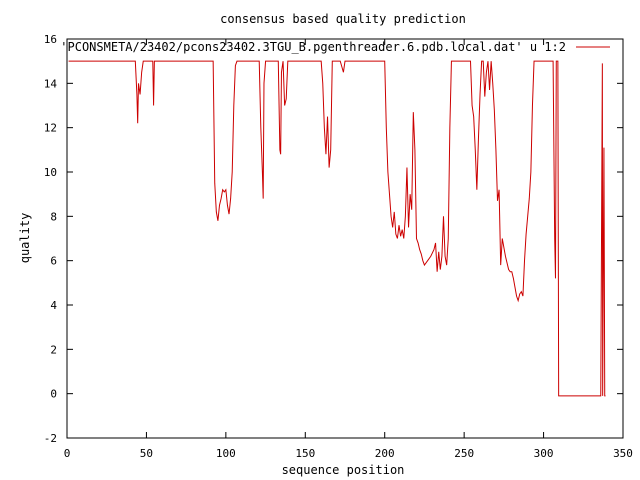 This screenshot has height=480, width=640. I want to click on x-tick-label: 300, so click(544, 453).